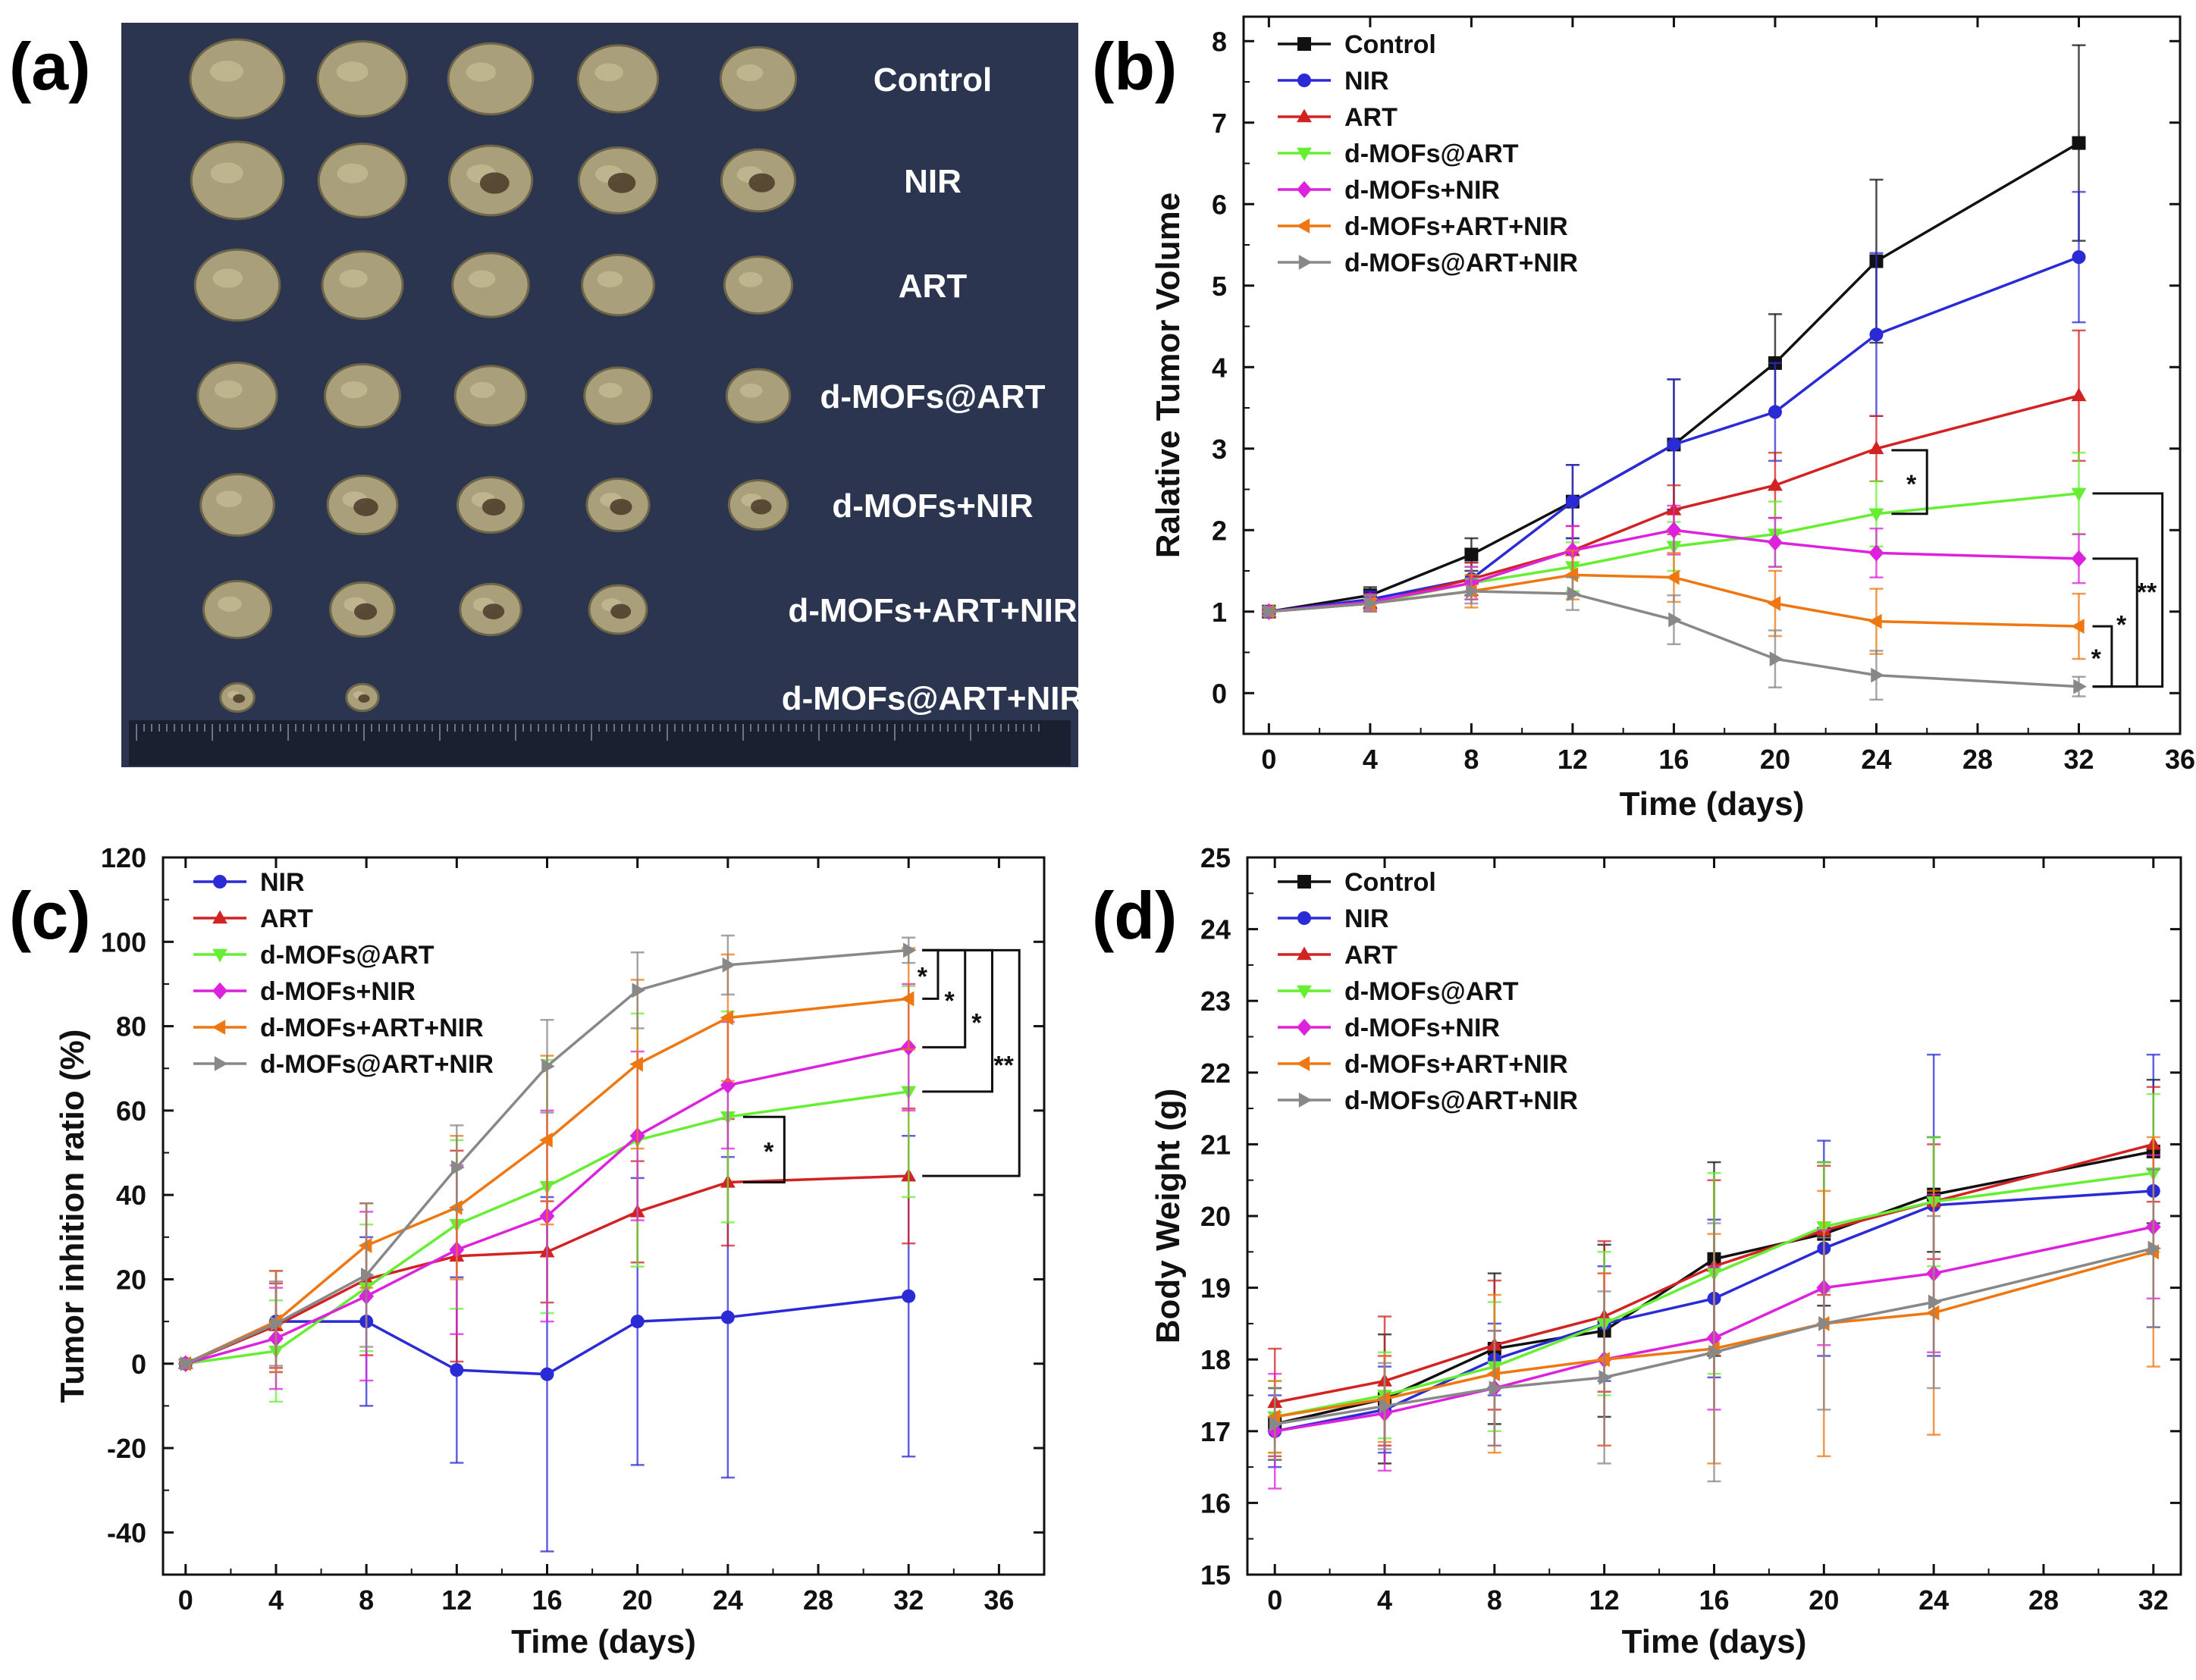  Describe the element at coordinates (1219, 367) in the screenshot. I see `y-tick-label: 4` at that location.